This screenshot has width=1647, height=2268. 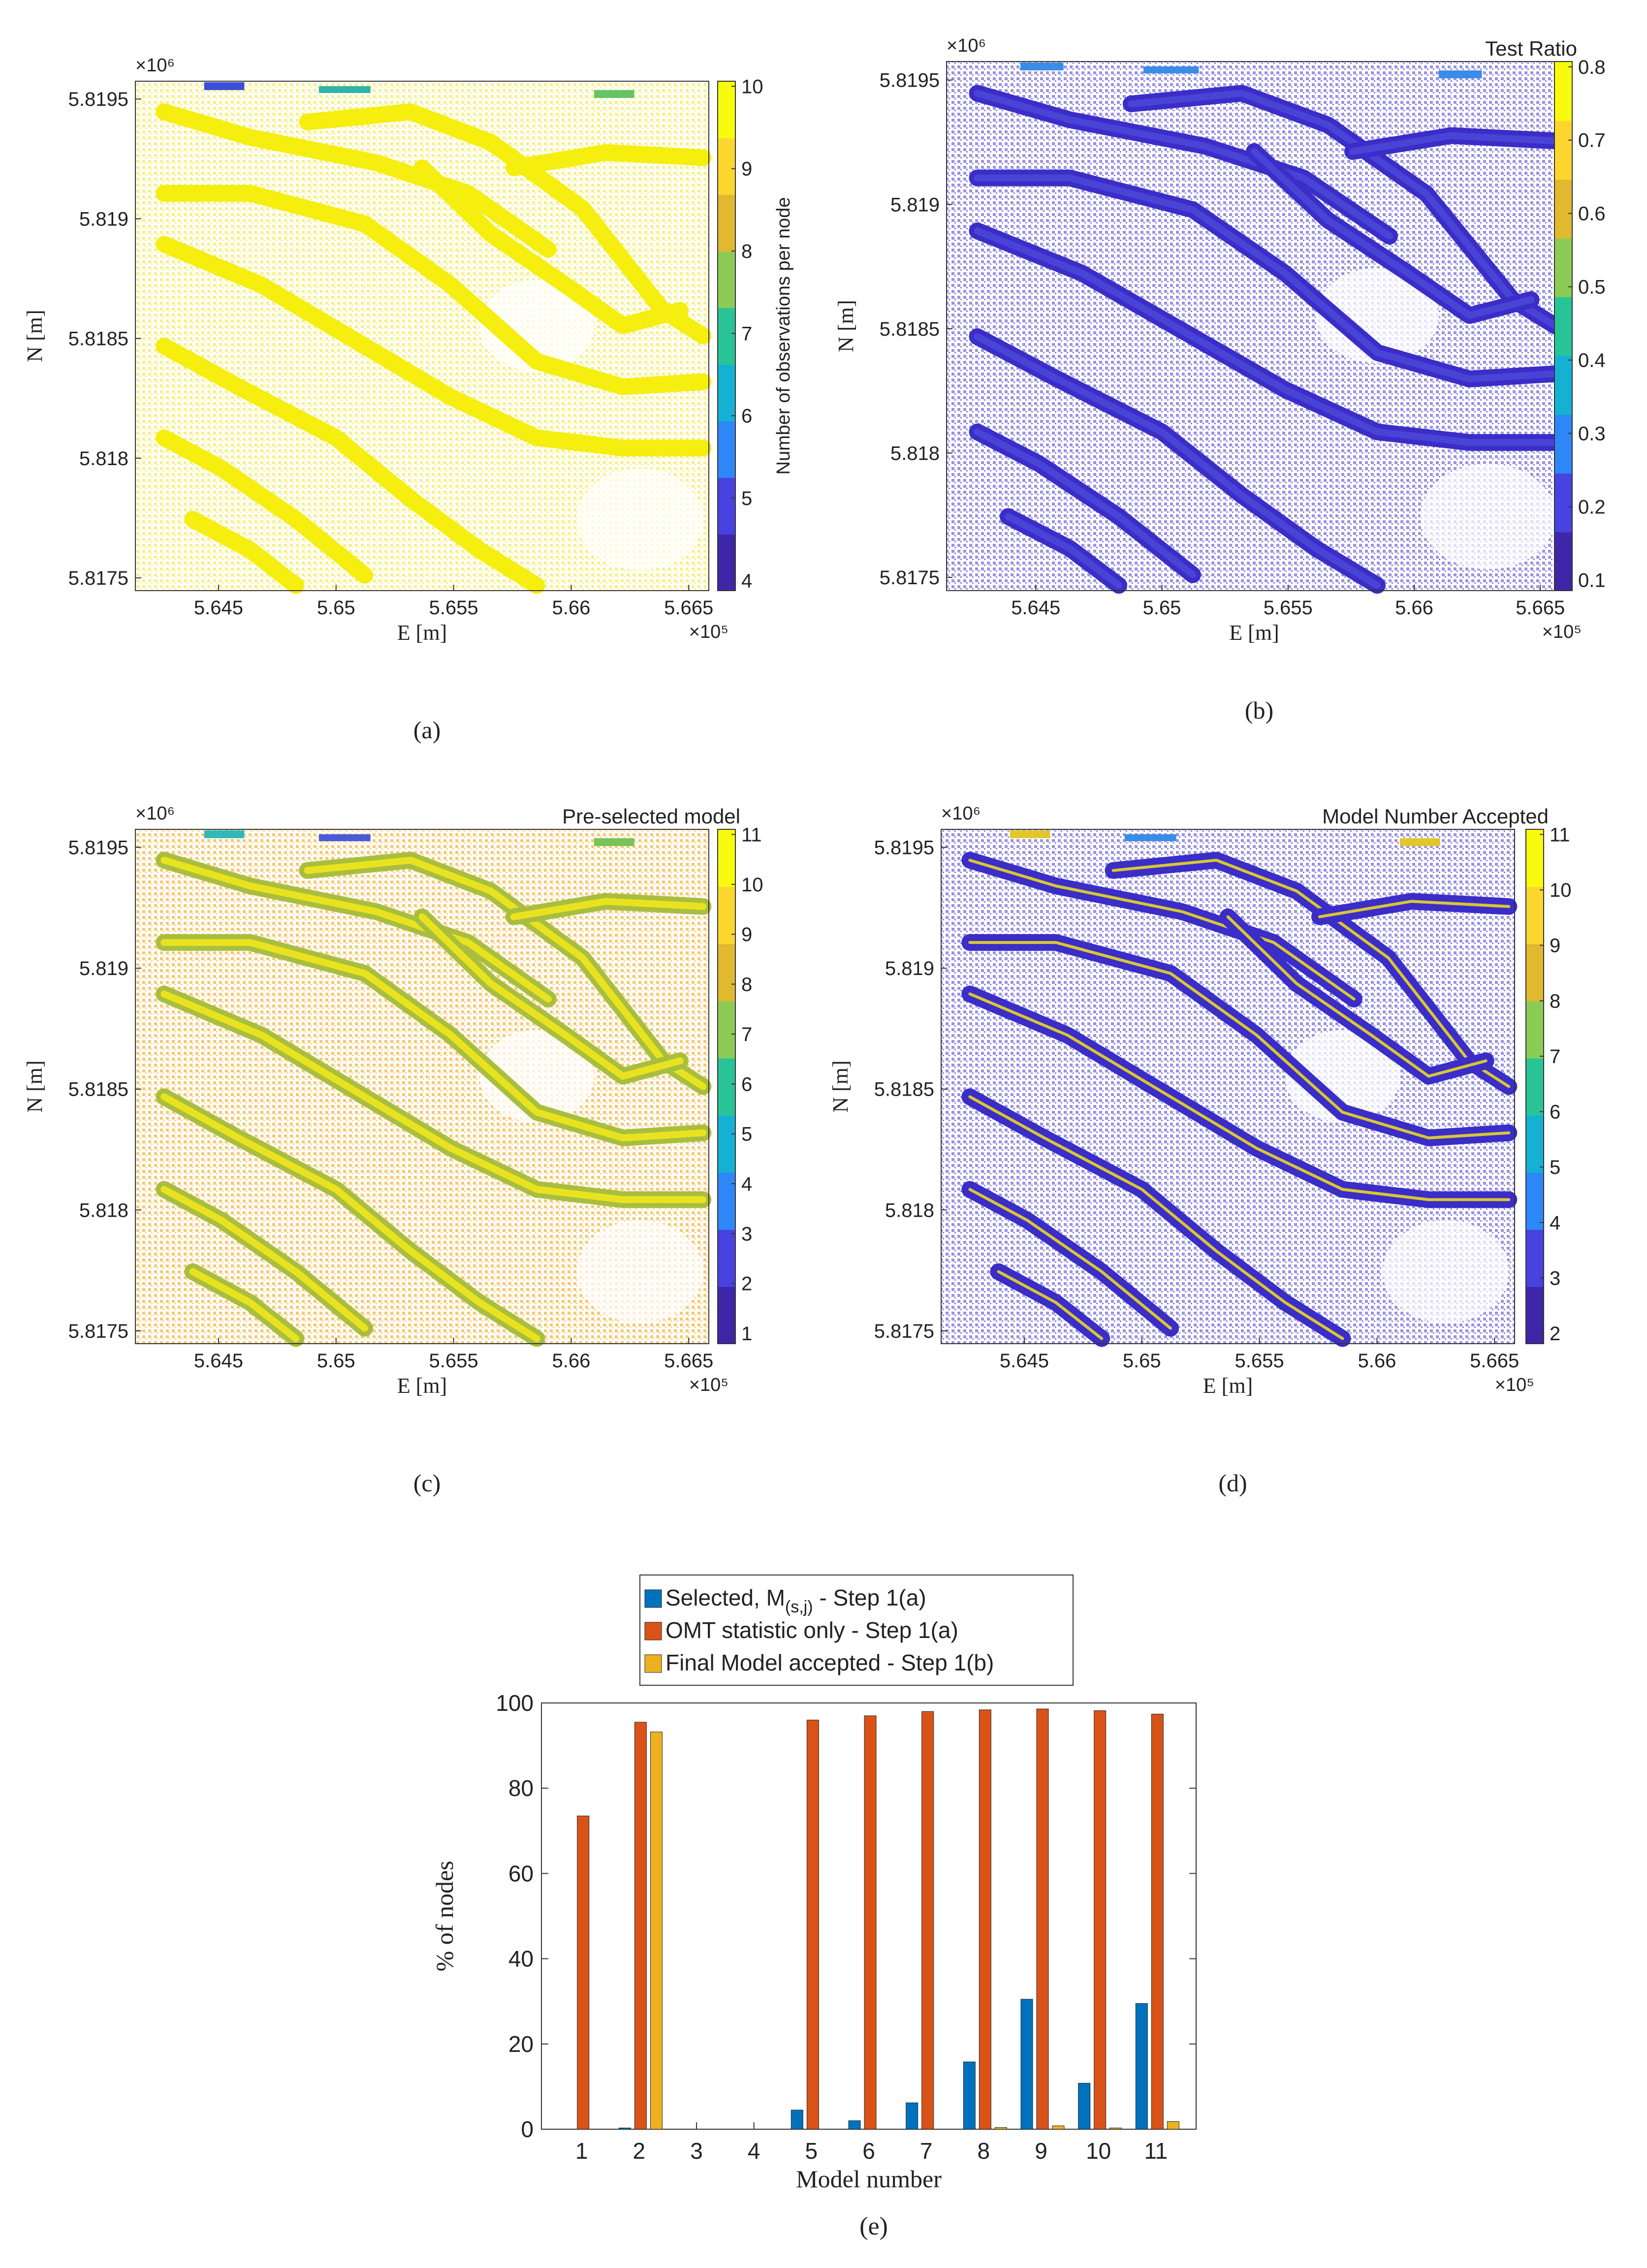 I want to click on colorbar-frame, so click(x=726, y=336).